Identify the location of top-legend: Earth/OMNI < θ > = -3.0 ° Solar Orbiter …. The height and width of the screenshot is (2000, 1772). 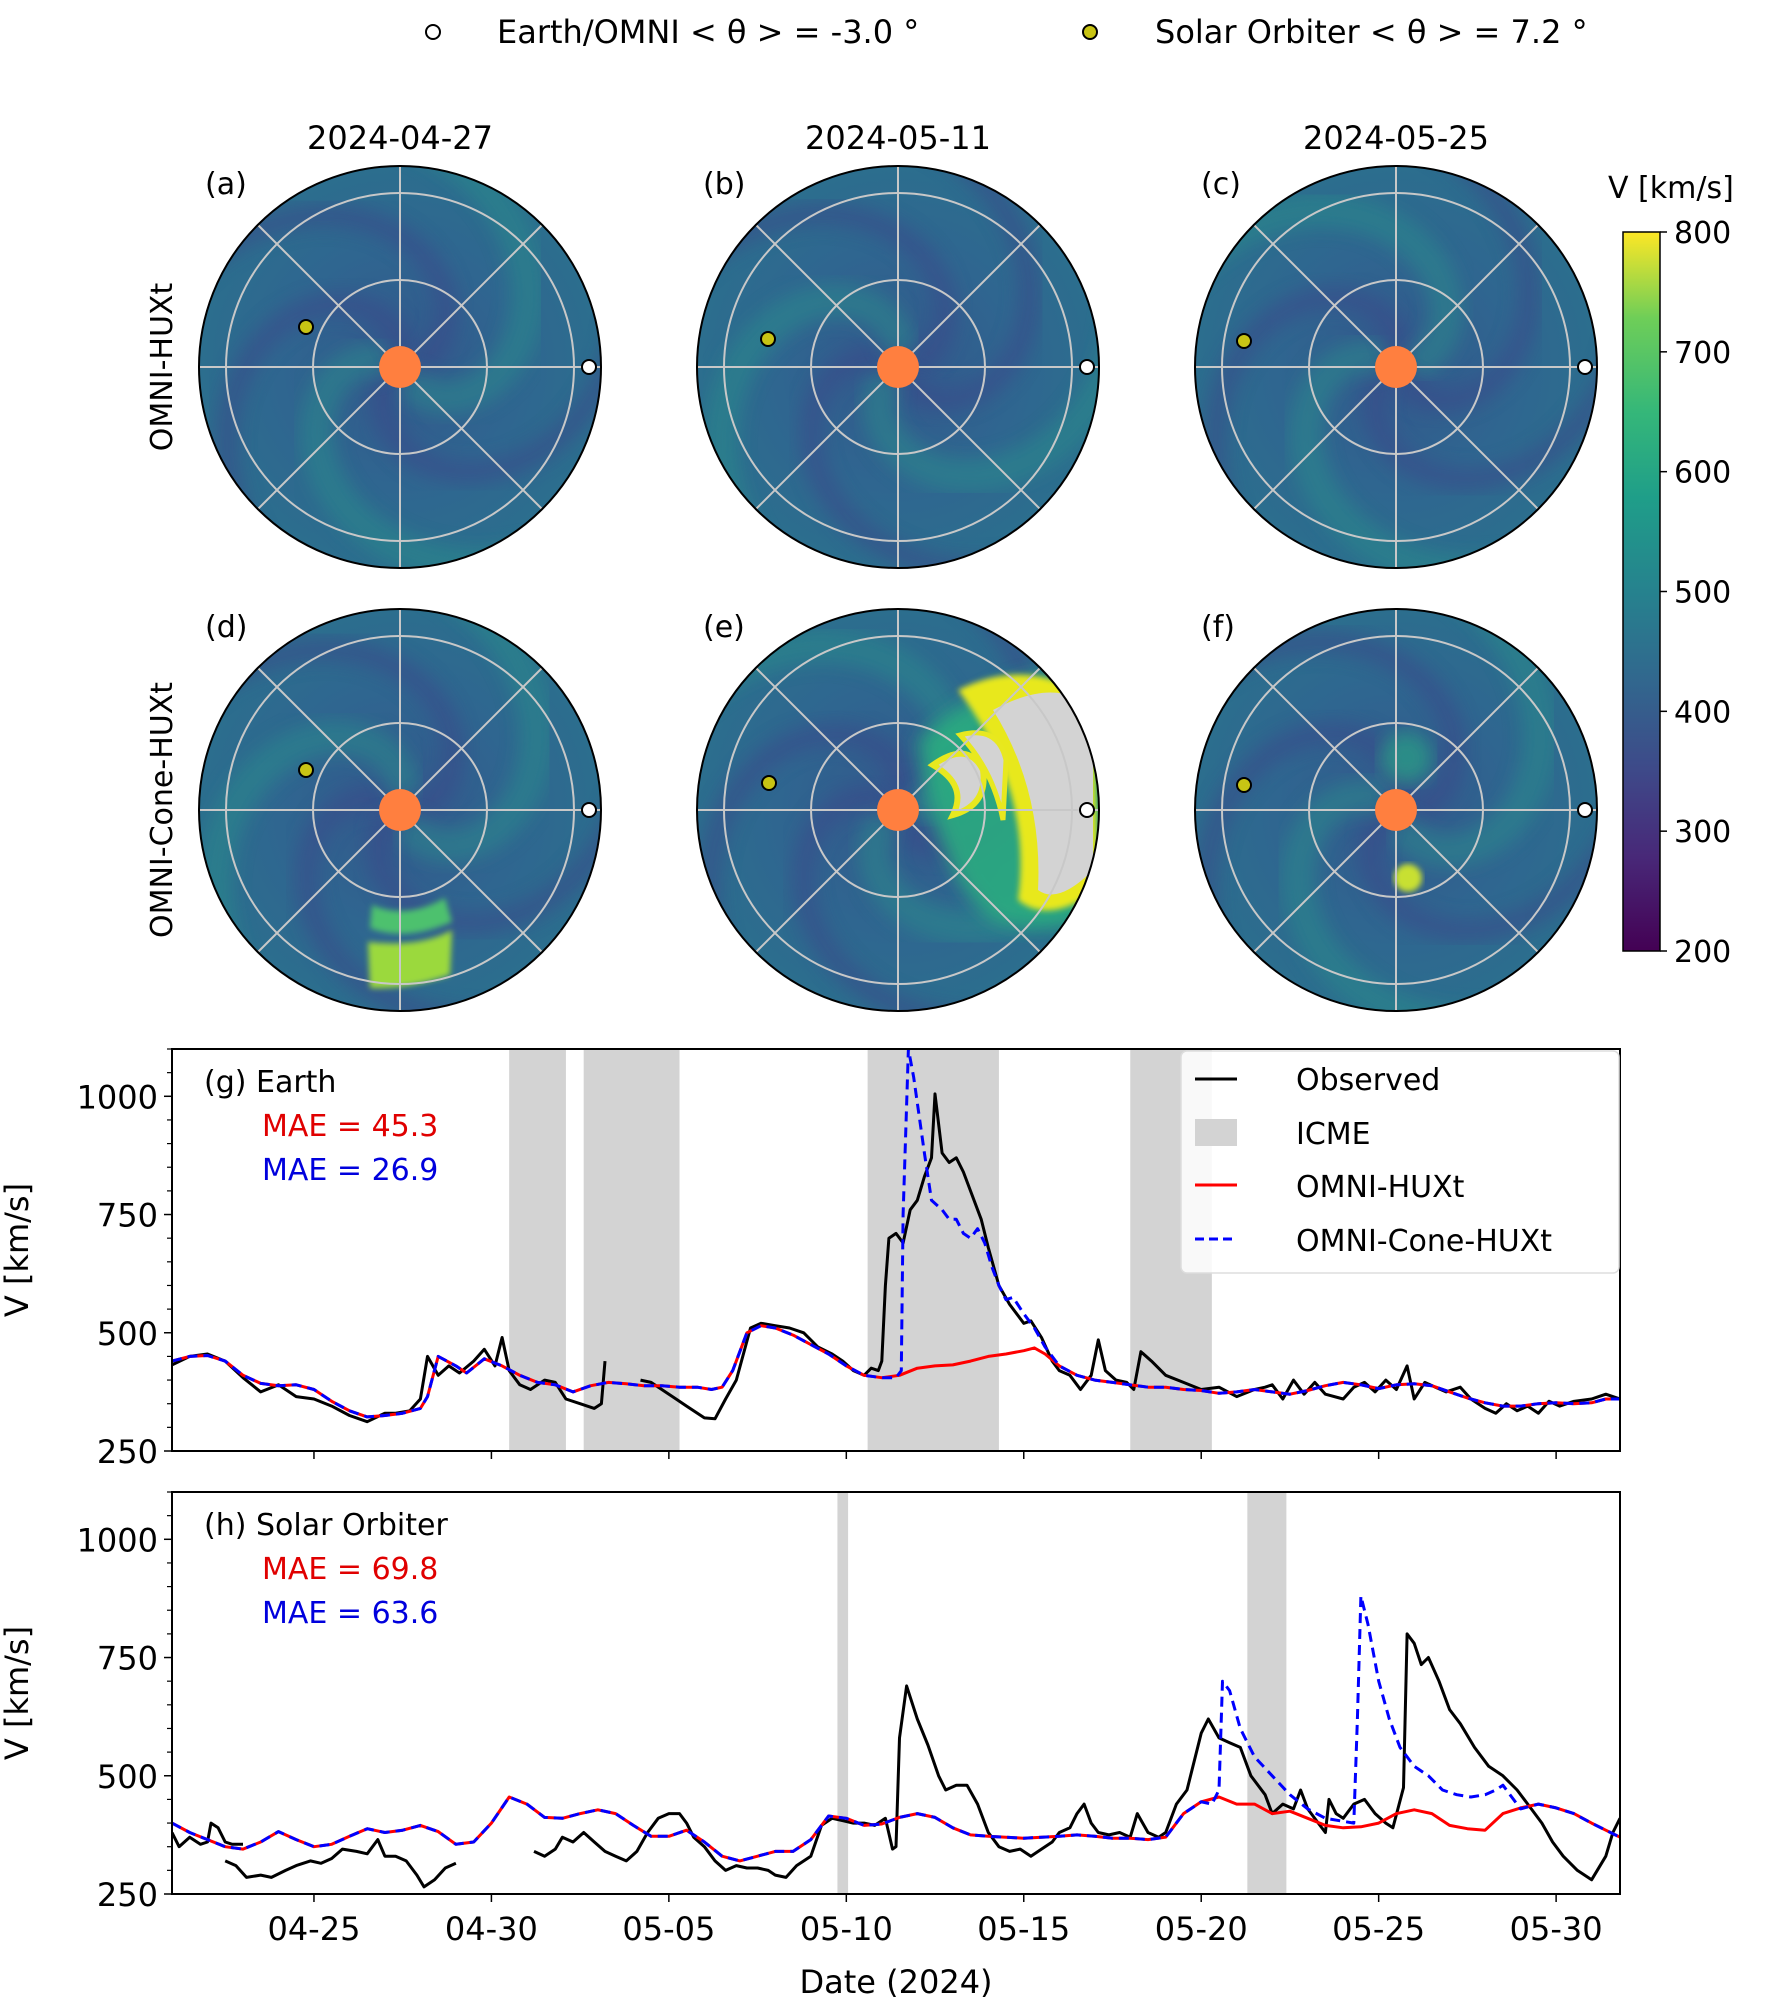
(1006, 32).